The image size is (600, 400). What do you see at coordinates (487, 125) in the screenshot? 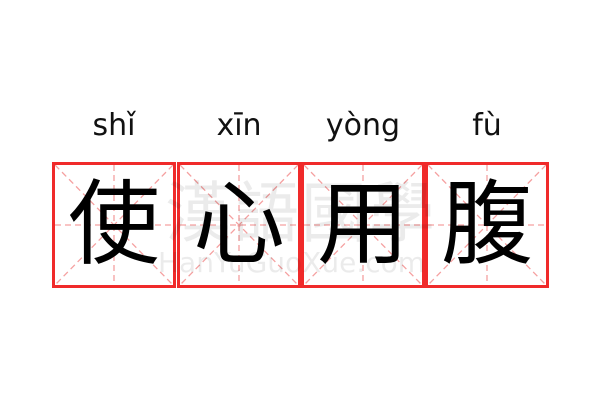
I see `pinyin-4: fù` at bounding box center [487, 125].